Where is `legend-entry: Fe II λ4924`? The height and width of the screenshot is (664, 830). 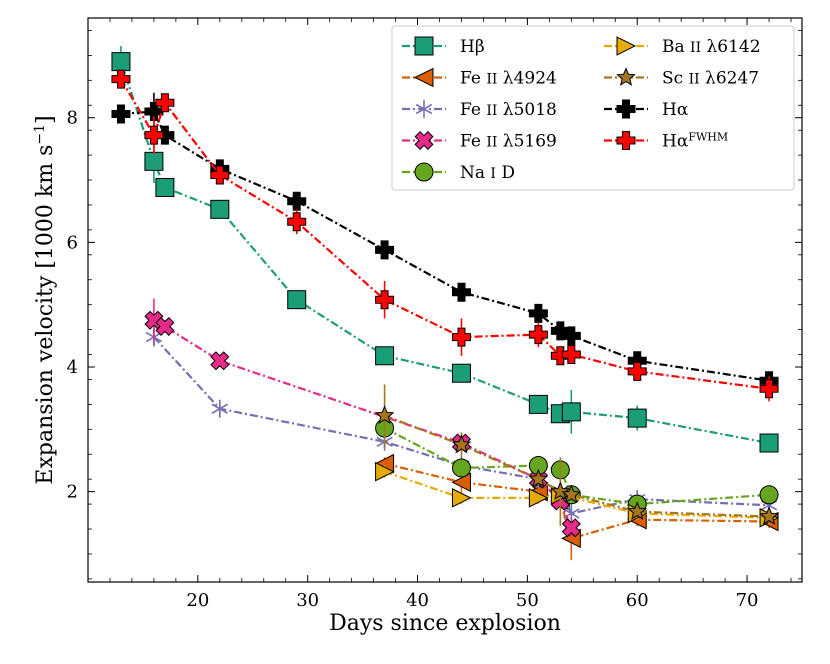 legend-entry: Fe II λ4924 is located at coordinates (479, 78).